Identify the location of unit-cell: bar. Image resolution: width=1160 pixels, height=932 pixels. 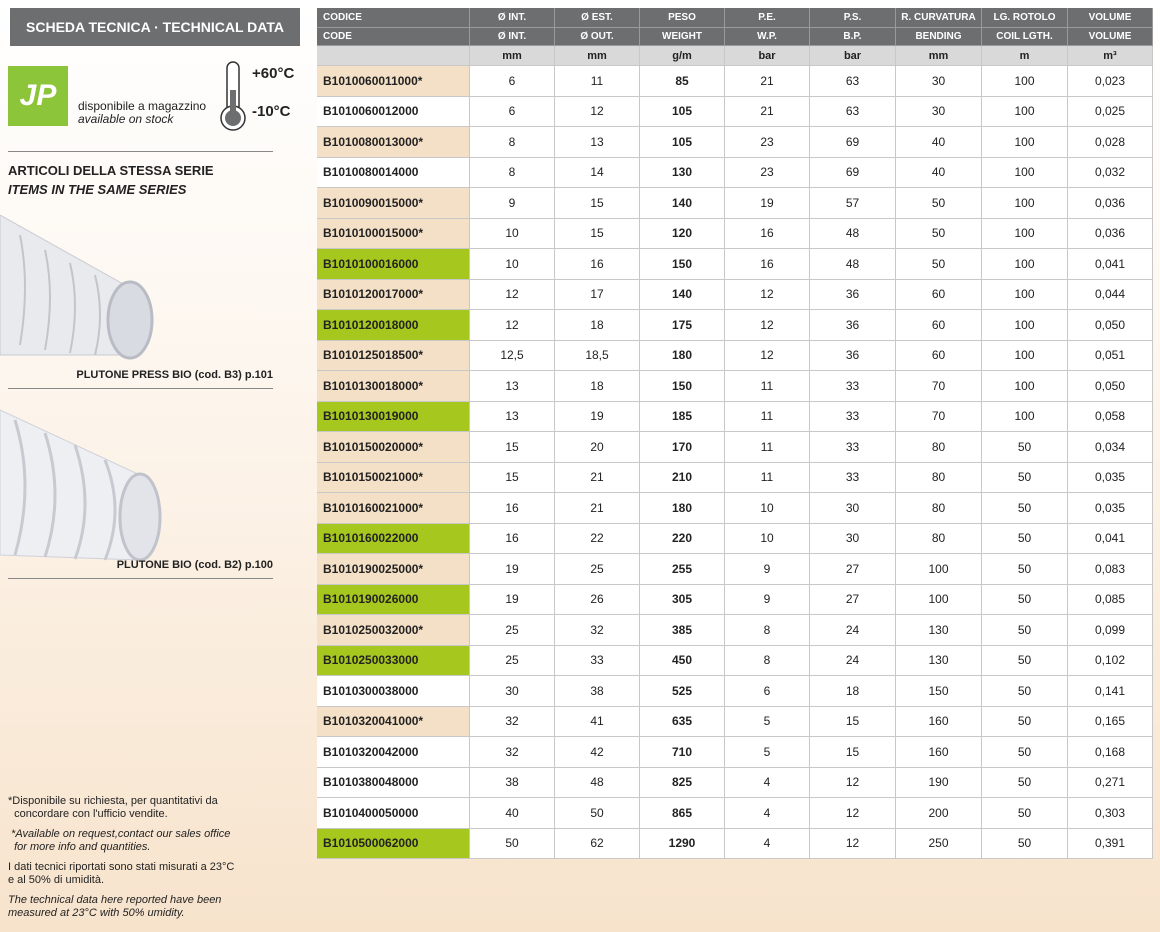
(767, 56).